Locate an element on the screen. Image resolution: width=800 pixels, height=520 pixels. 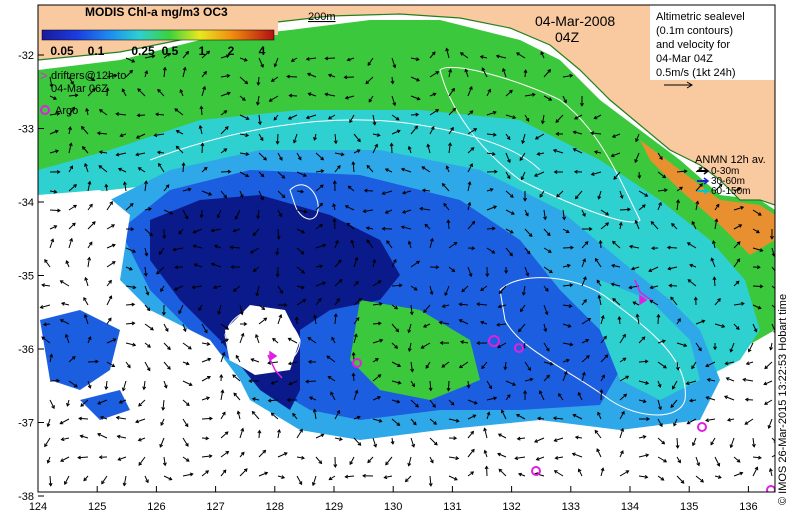
colorbar-tick-label: 0.5 is located at coordinates (170, 51).